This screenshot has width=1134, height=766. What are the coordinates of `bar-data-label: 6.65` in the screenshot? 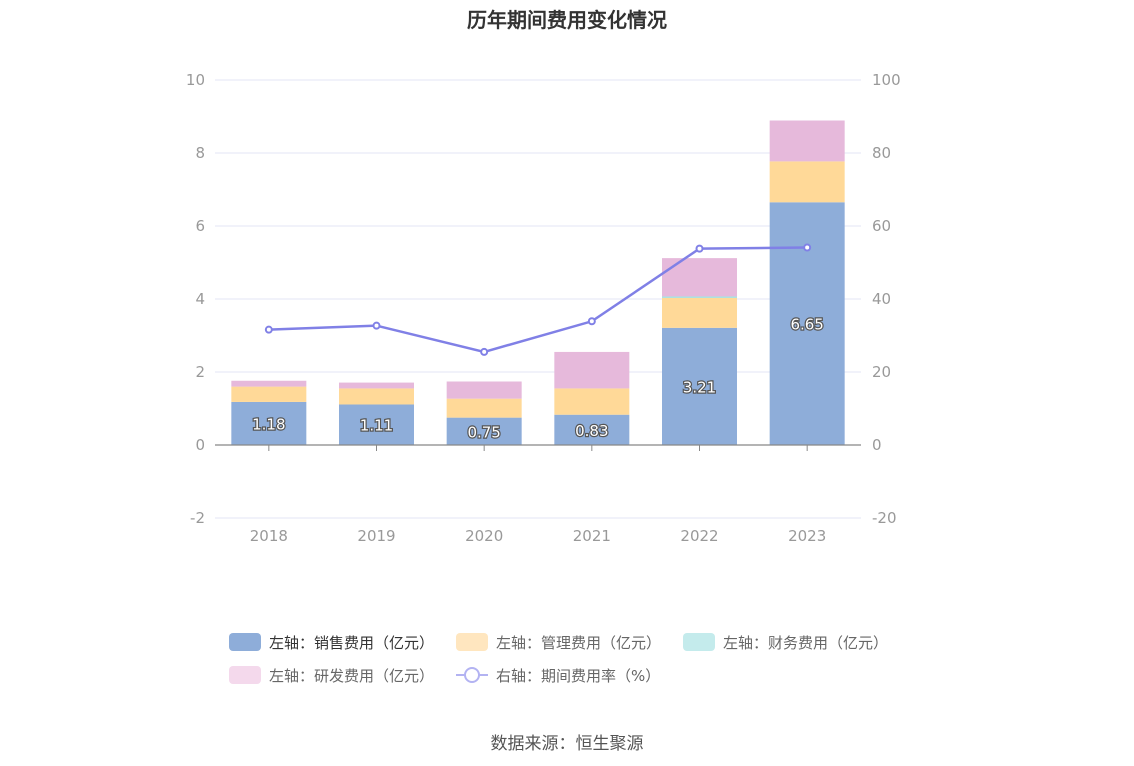 It's located at (806, 325).